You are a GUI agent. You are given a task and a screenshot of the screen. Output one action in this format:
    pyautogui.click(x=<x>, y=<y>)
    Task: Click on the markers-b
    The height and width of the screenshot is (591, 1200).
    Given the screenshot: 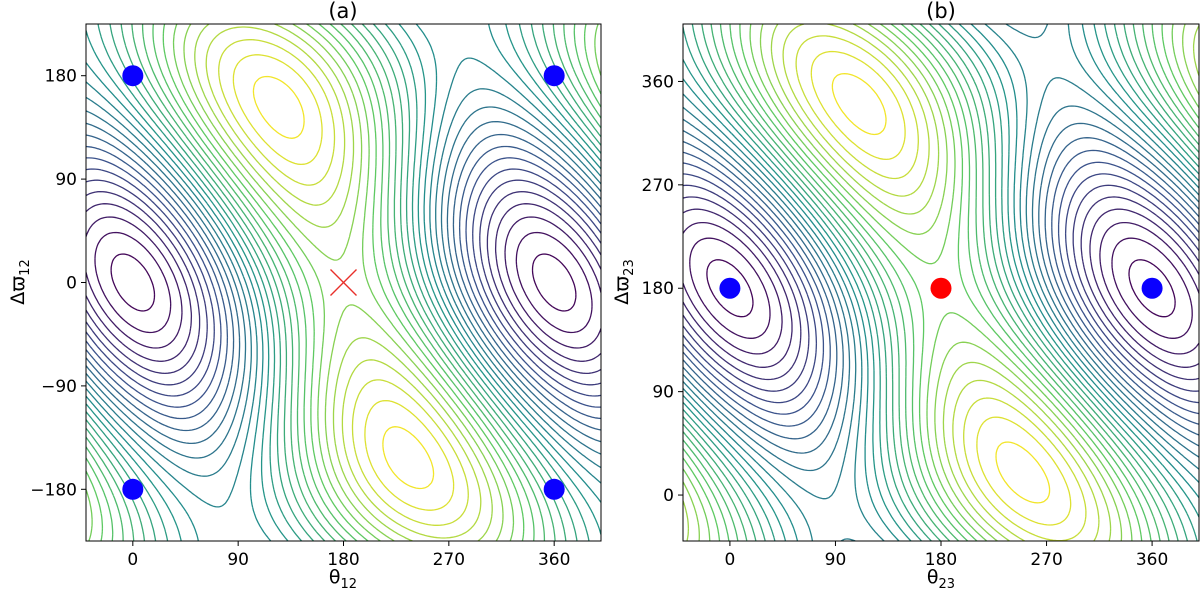 What is the action you would take?
    pyautogui.click(x=941, y=288)
    